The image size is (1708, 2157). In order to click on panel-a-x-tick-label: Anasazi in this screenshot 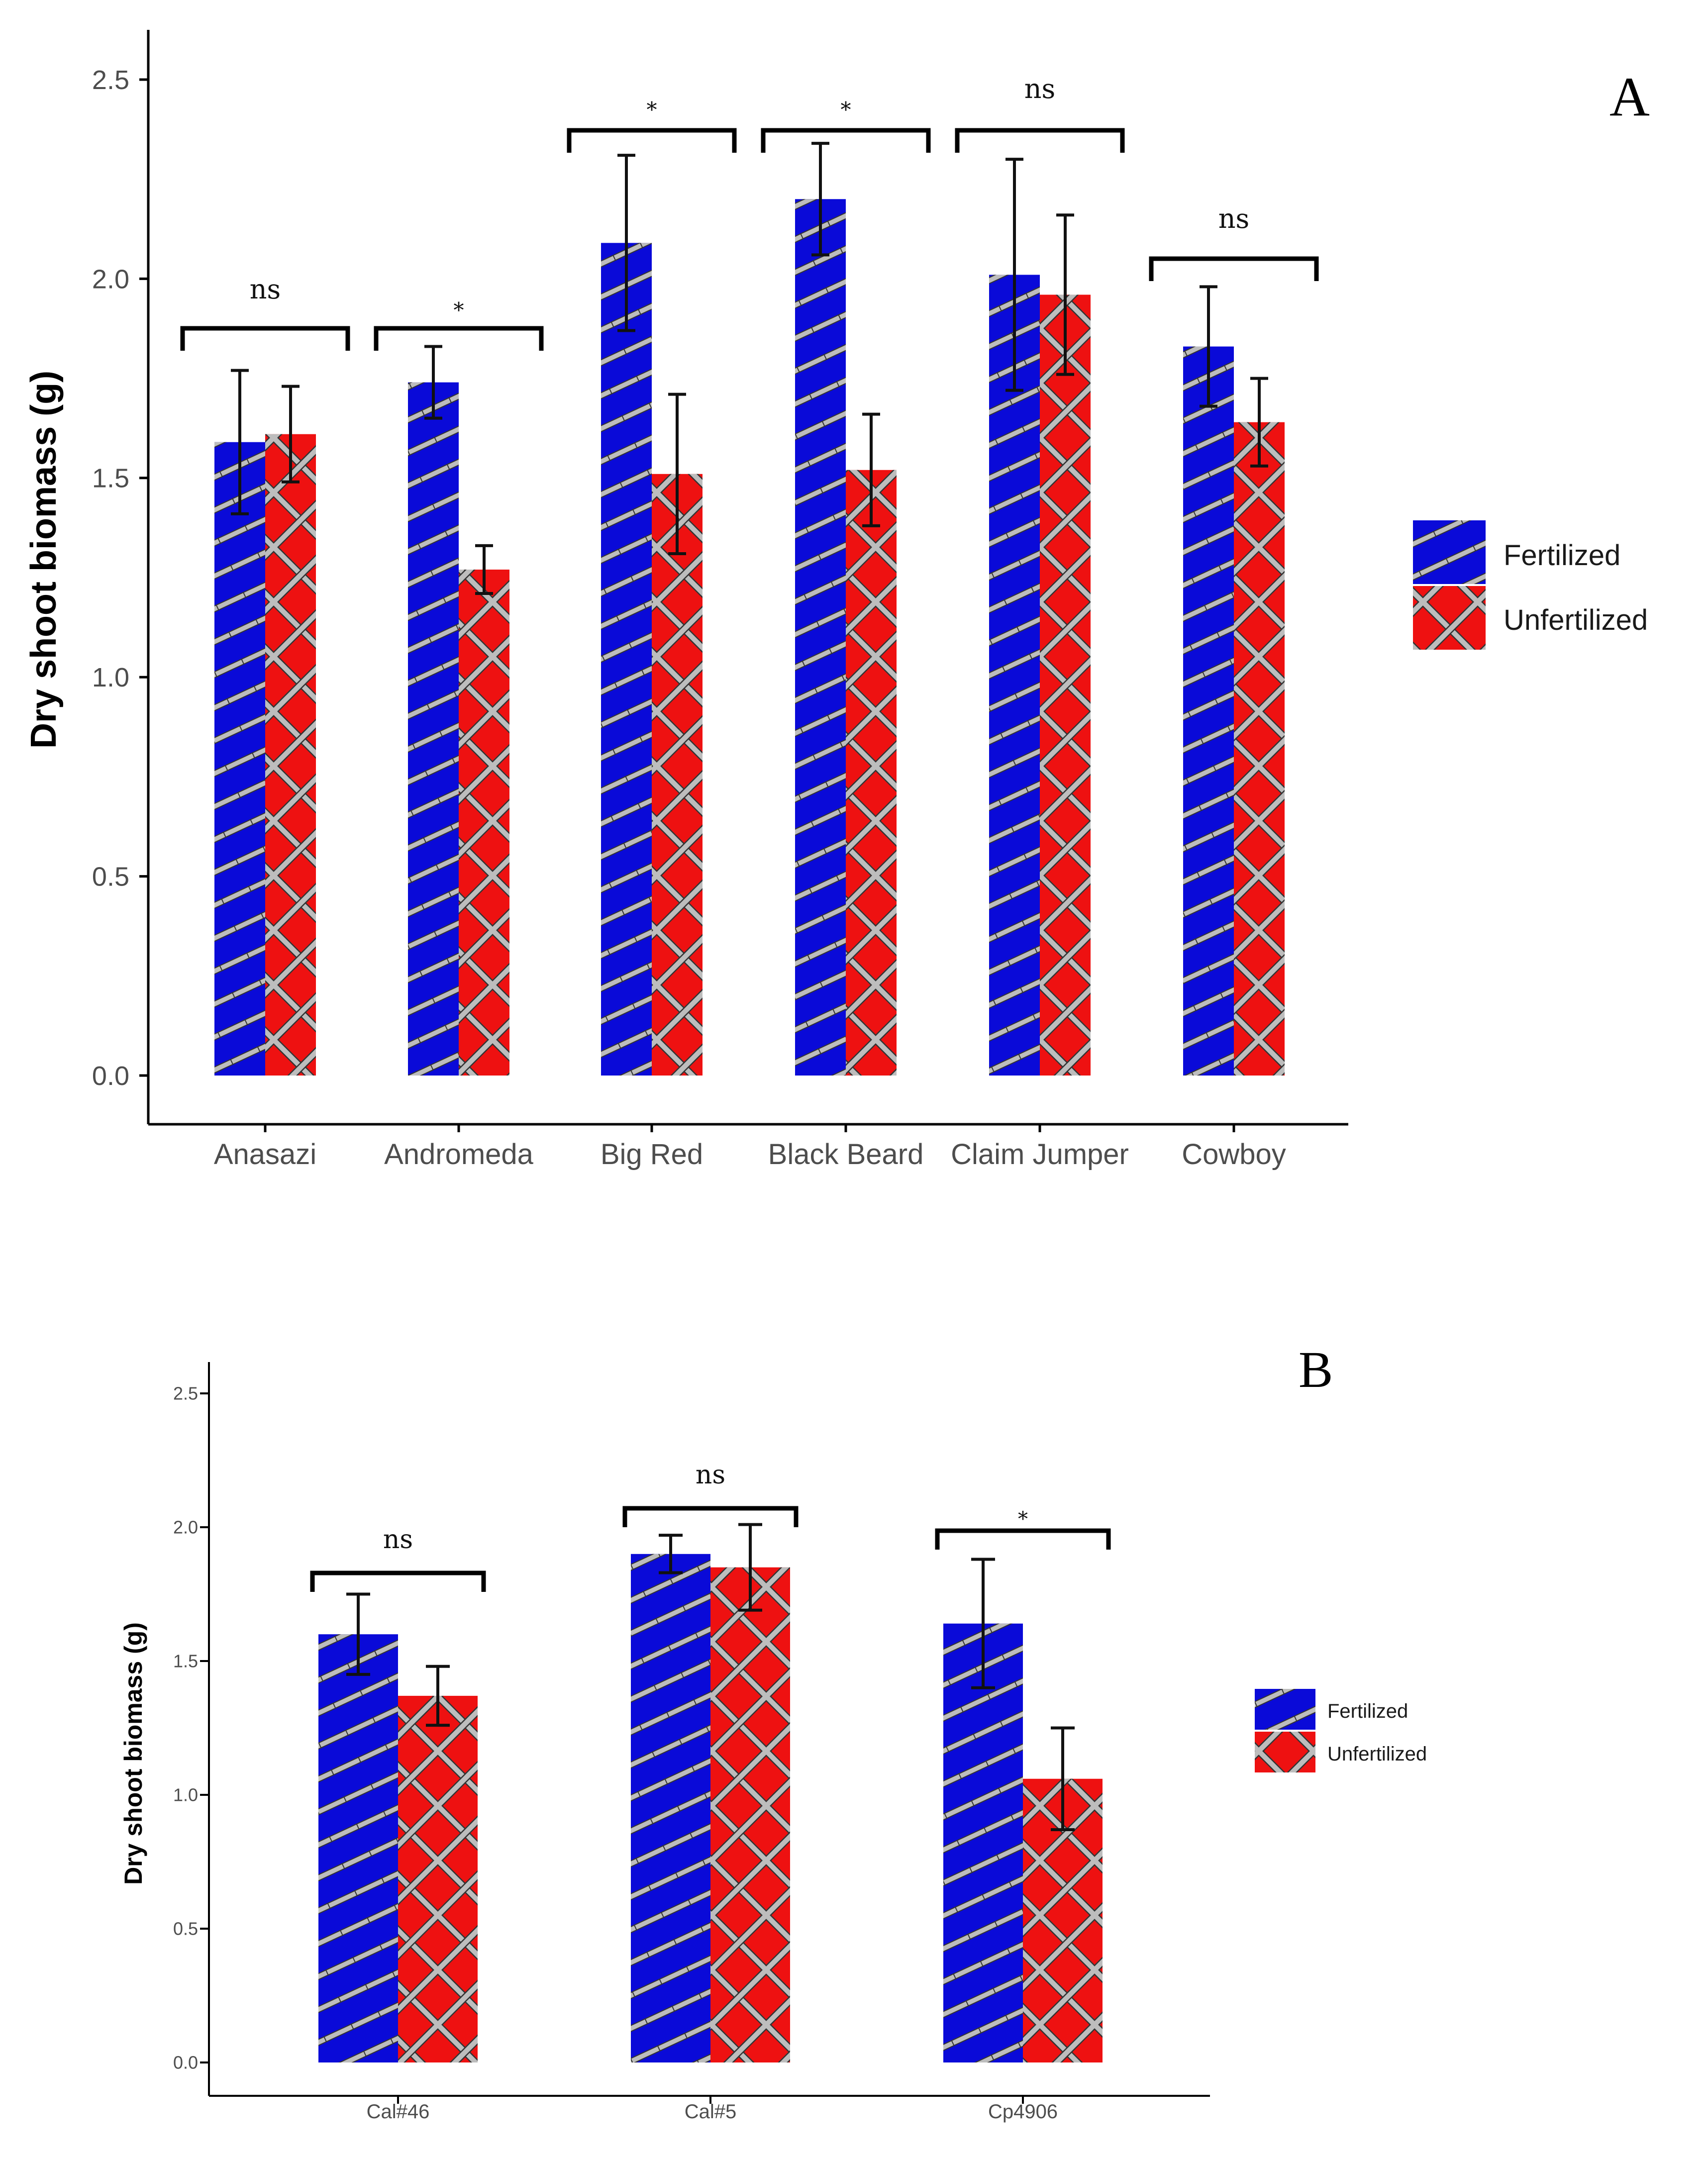, I will do `click(265, 1155)`.